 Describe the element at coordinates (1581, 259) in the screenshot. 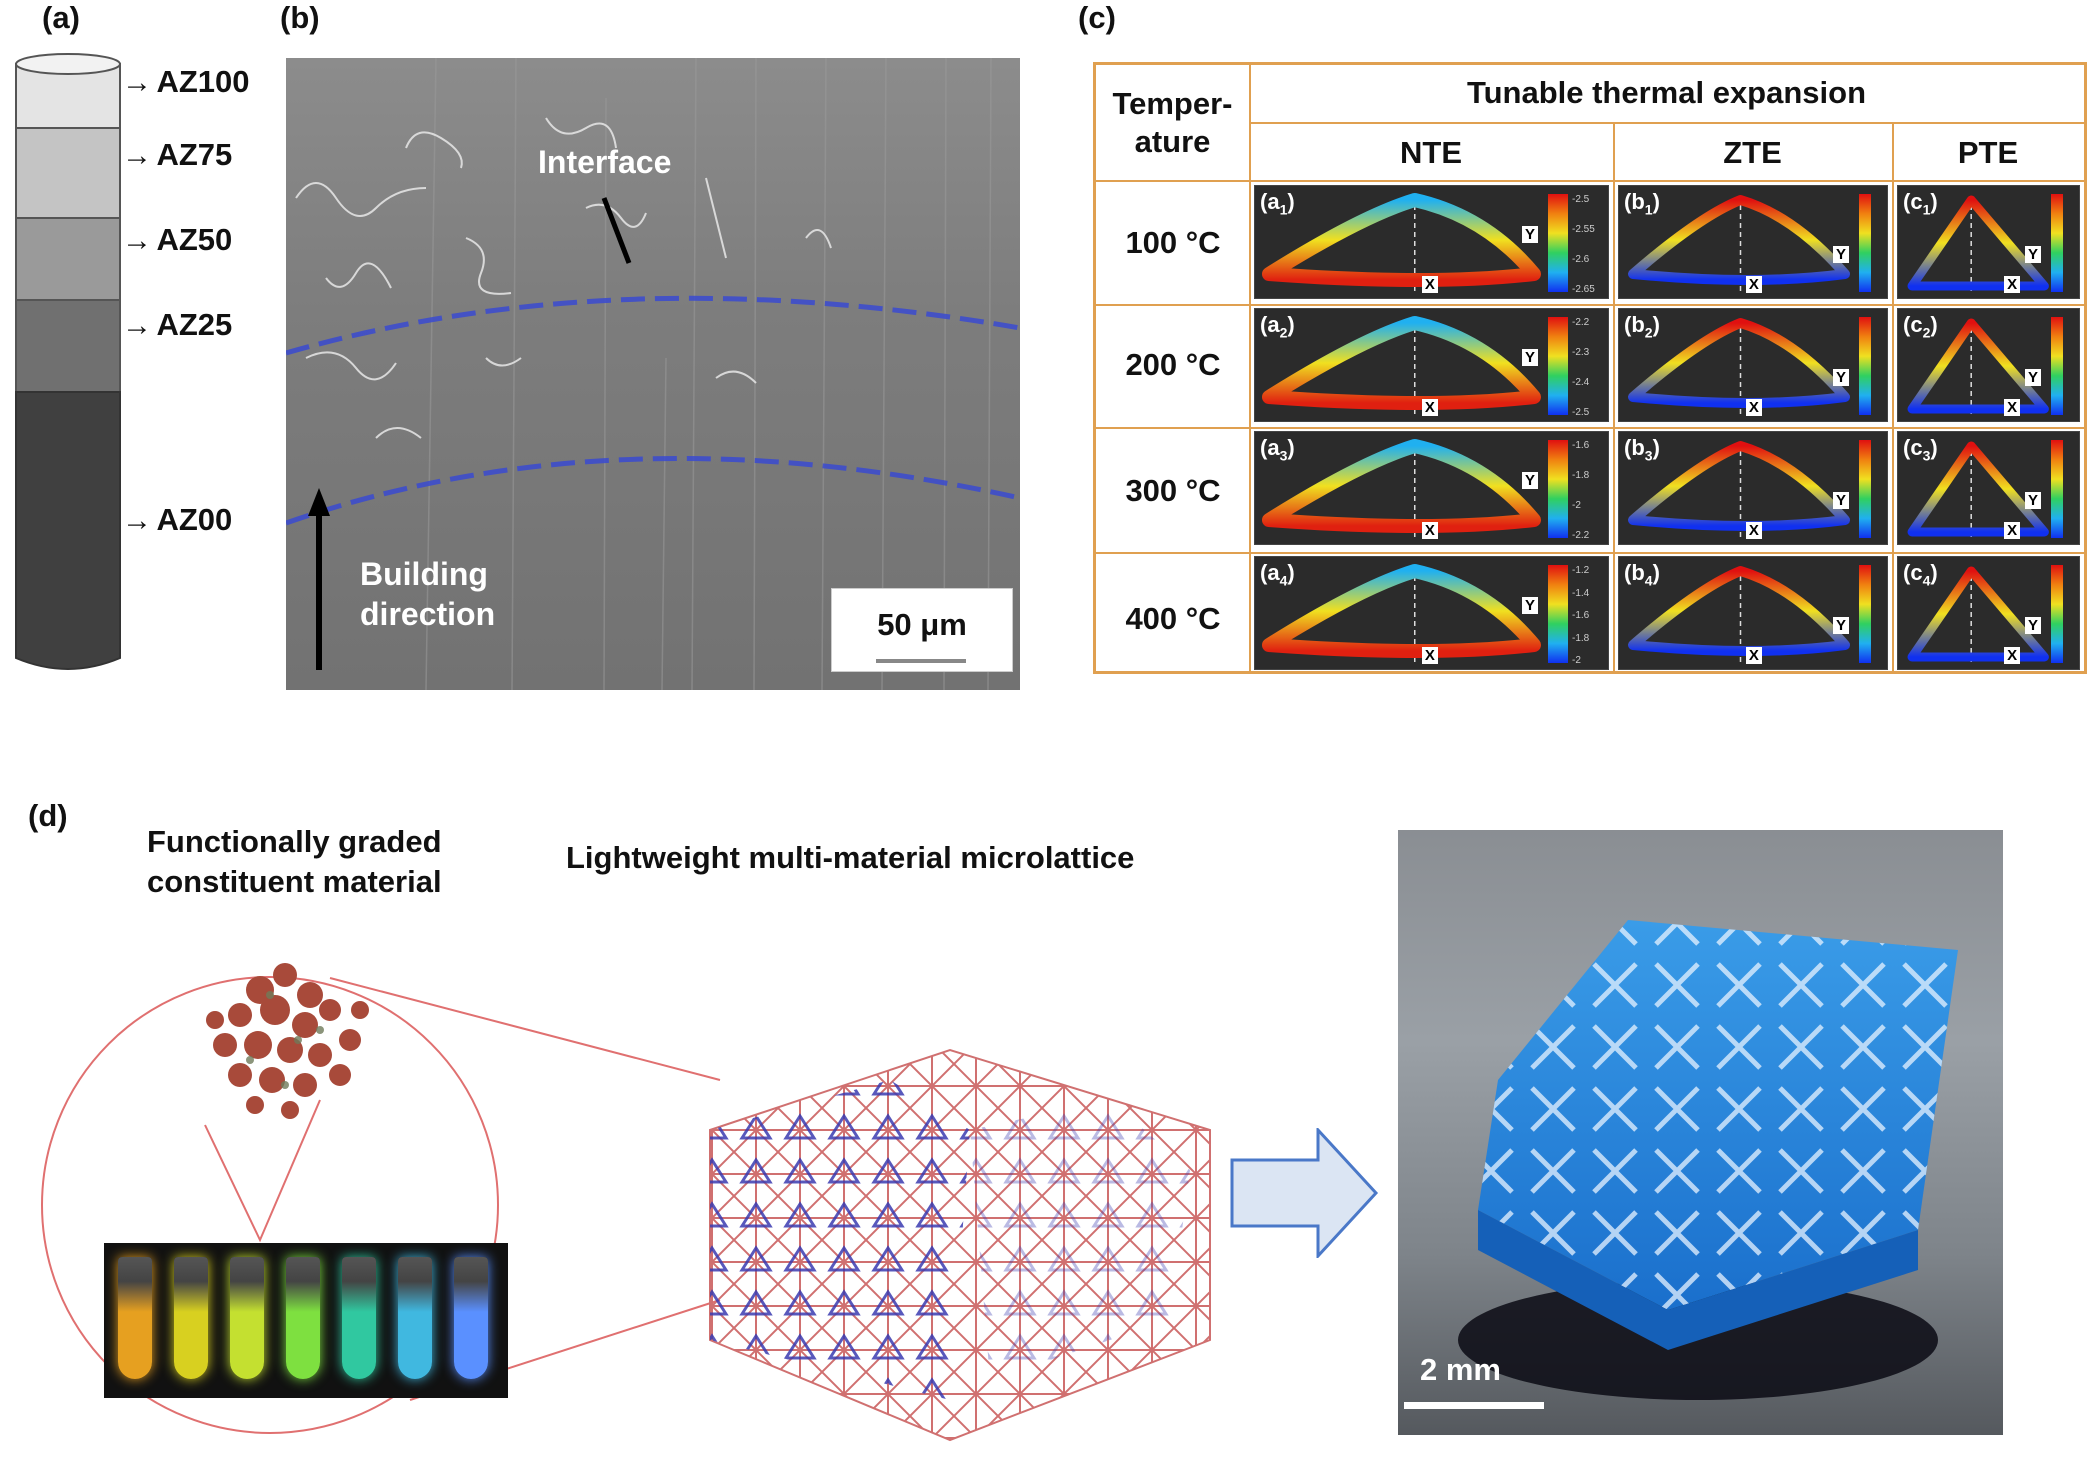

I see `colorbar-tick: -2.6` at that location.